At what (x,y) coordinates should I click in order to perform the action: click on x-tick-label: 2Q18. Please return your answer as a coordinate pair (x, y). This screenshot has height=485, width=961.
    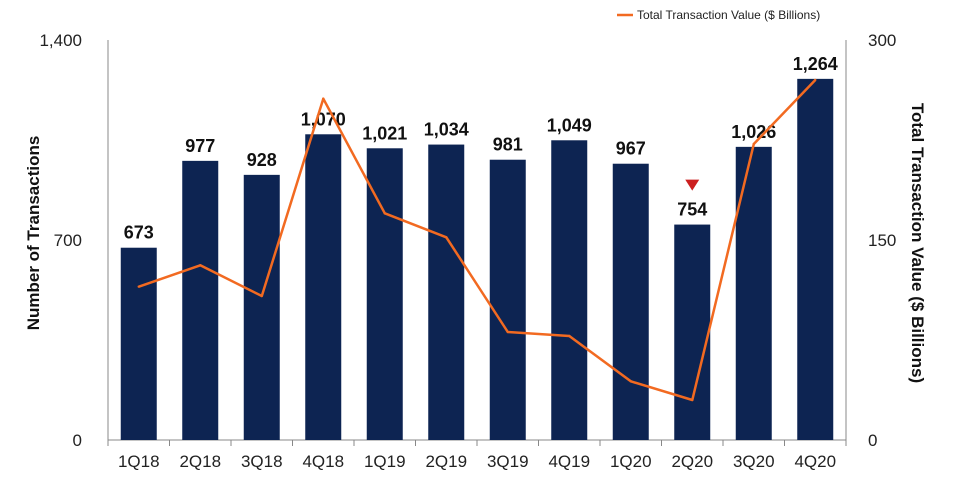
    Looking at the image, I should click on (200, 461).